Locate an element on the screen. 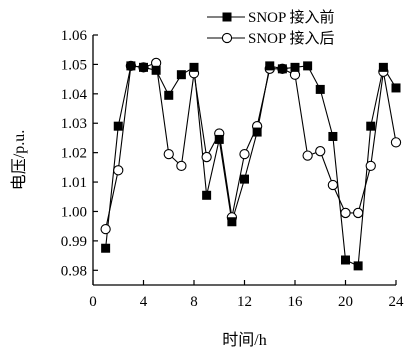 Image resolution: width=409 pixels, height=356 pixels. y-tick-label: 1.00 is located at coordinates (74, 212).